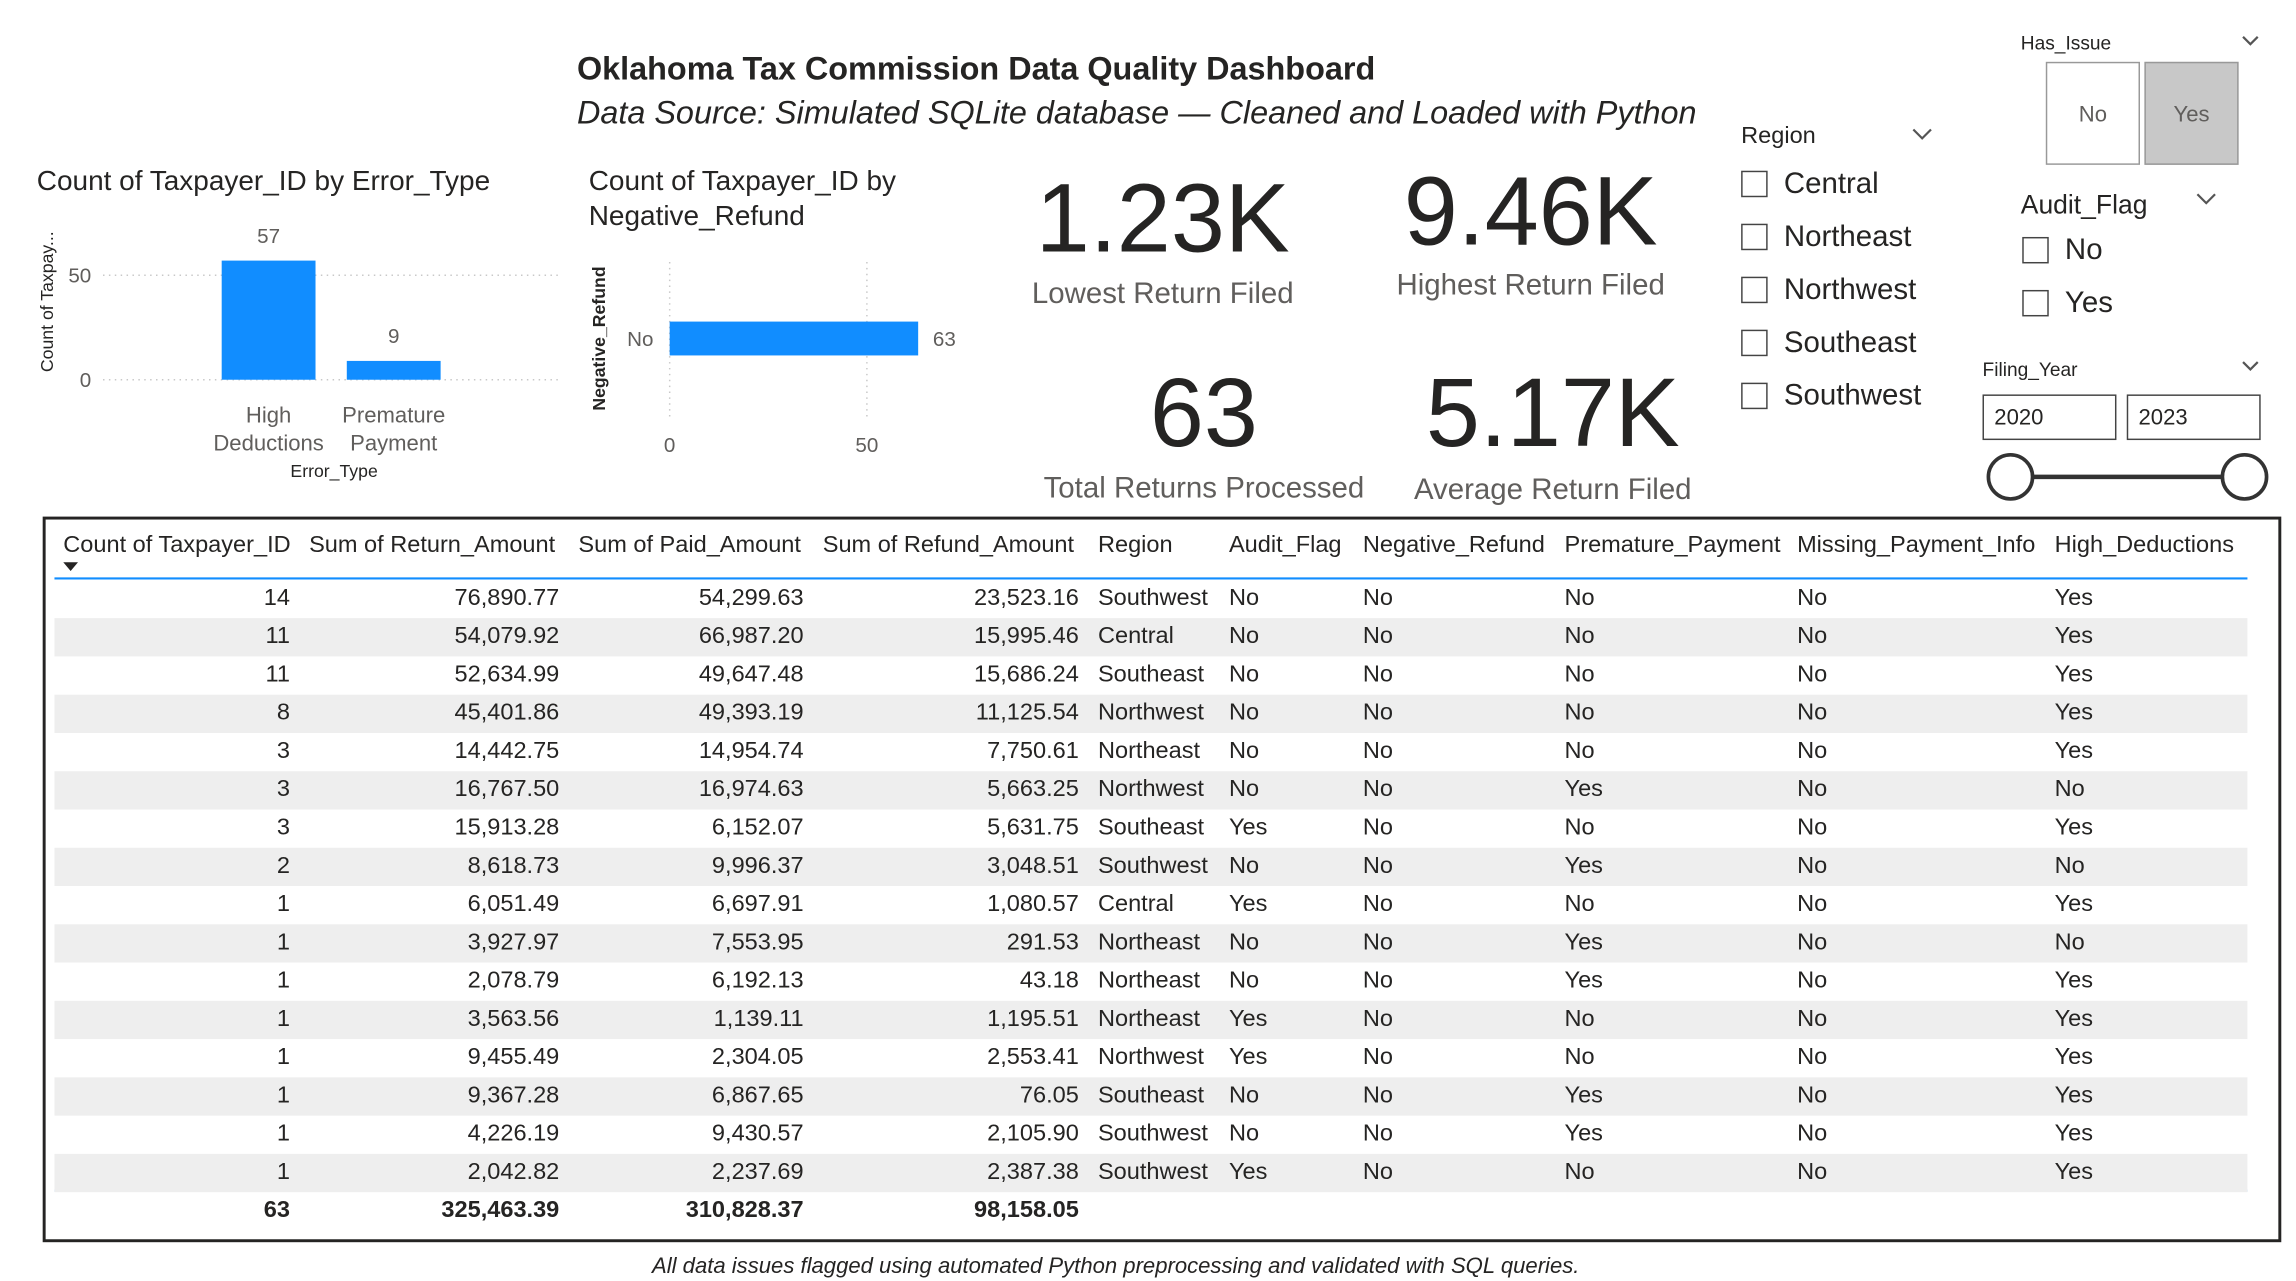 Image resolution: width=2296 pixels, height=1281 pixels. What do you see at coordinates (948, 545) in the screenshot?
I see `column-header: Sum of Refund_Amount` at bounding box center [948, 545].